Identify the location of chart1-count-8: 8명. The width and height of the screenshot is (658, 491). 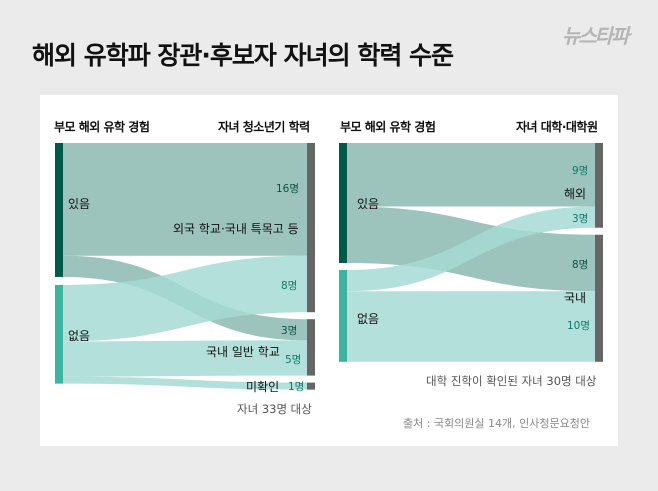
(289, 286).